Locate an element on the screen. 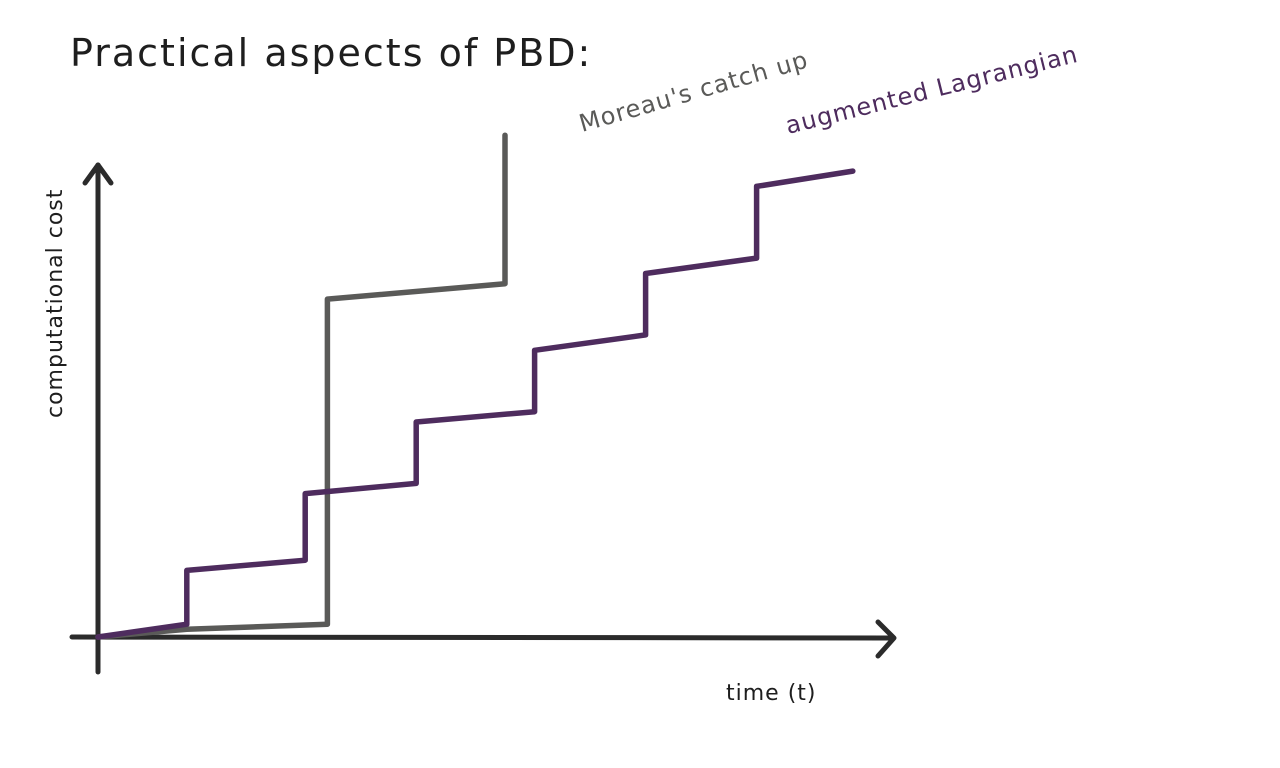  x-axis-arrowhead is located at coordinates (886, 639).